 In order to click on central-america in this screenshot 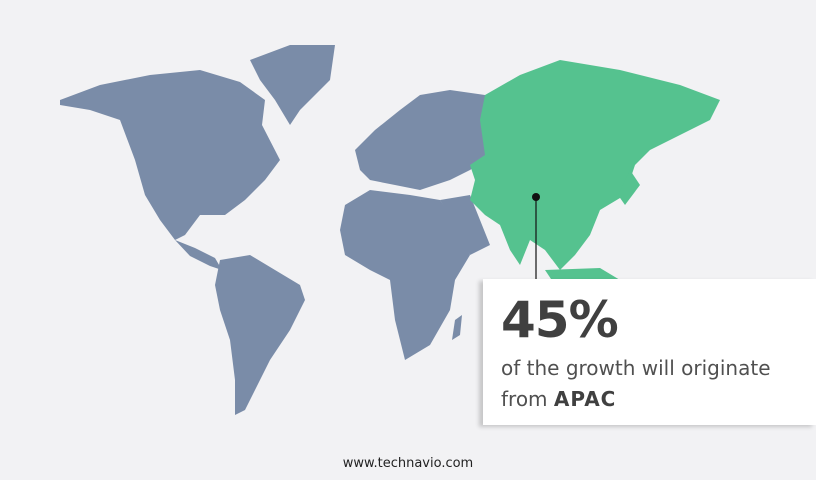, I will do `click(198, 255)`.